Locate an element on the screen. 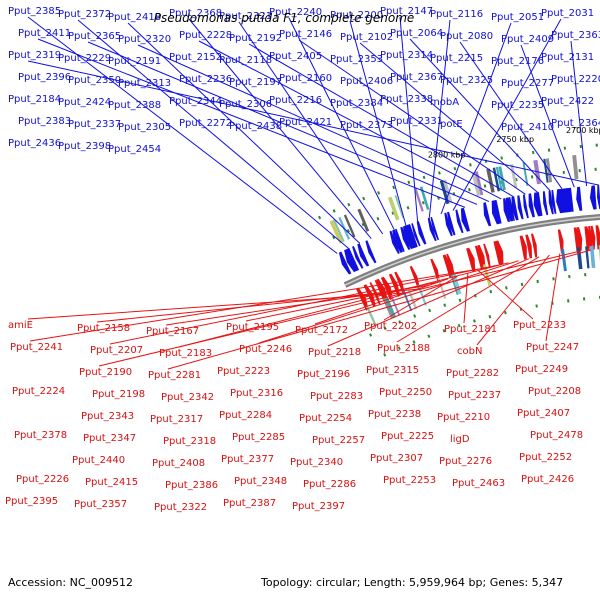  gene-label: Pput_2281 is located at coordinates (174, 375).